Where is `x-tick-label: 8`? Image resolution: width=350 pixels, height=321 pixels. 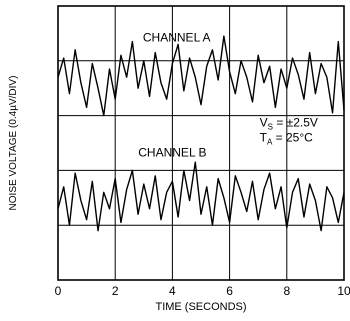
x-tick-label: 8 is located at coordinates (286, 291).